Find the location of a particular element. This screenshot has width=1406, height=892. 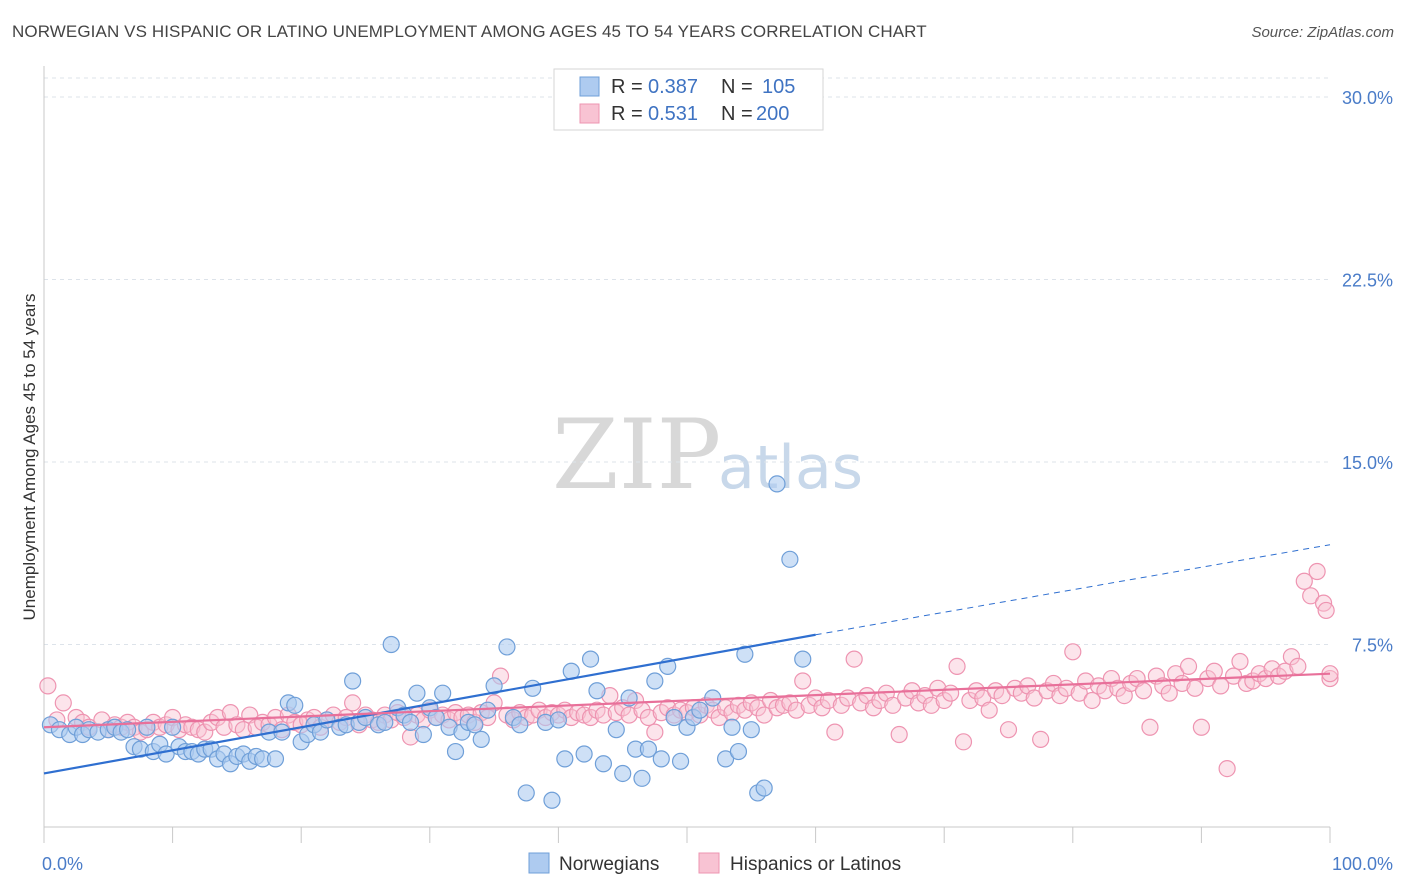

legend-n-value: 200 is located at coordinates (772, 114).